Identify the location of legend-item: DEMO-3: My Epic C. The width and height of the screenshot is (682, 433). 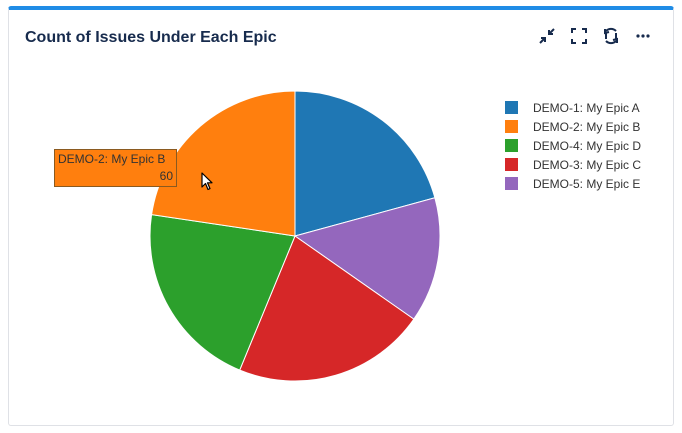
(573, 164).